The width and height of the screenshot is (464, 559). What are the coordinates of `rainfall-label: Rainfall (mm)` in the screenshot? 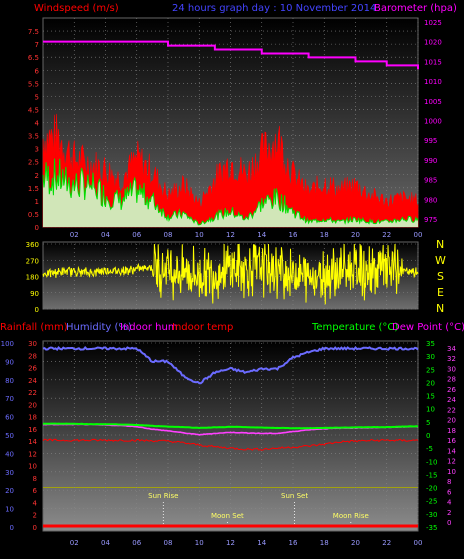 It's located at (34, 327).